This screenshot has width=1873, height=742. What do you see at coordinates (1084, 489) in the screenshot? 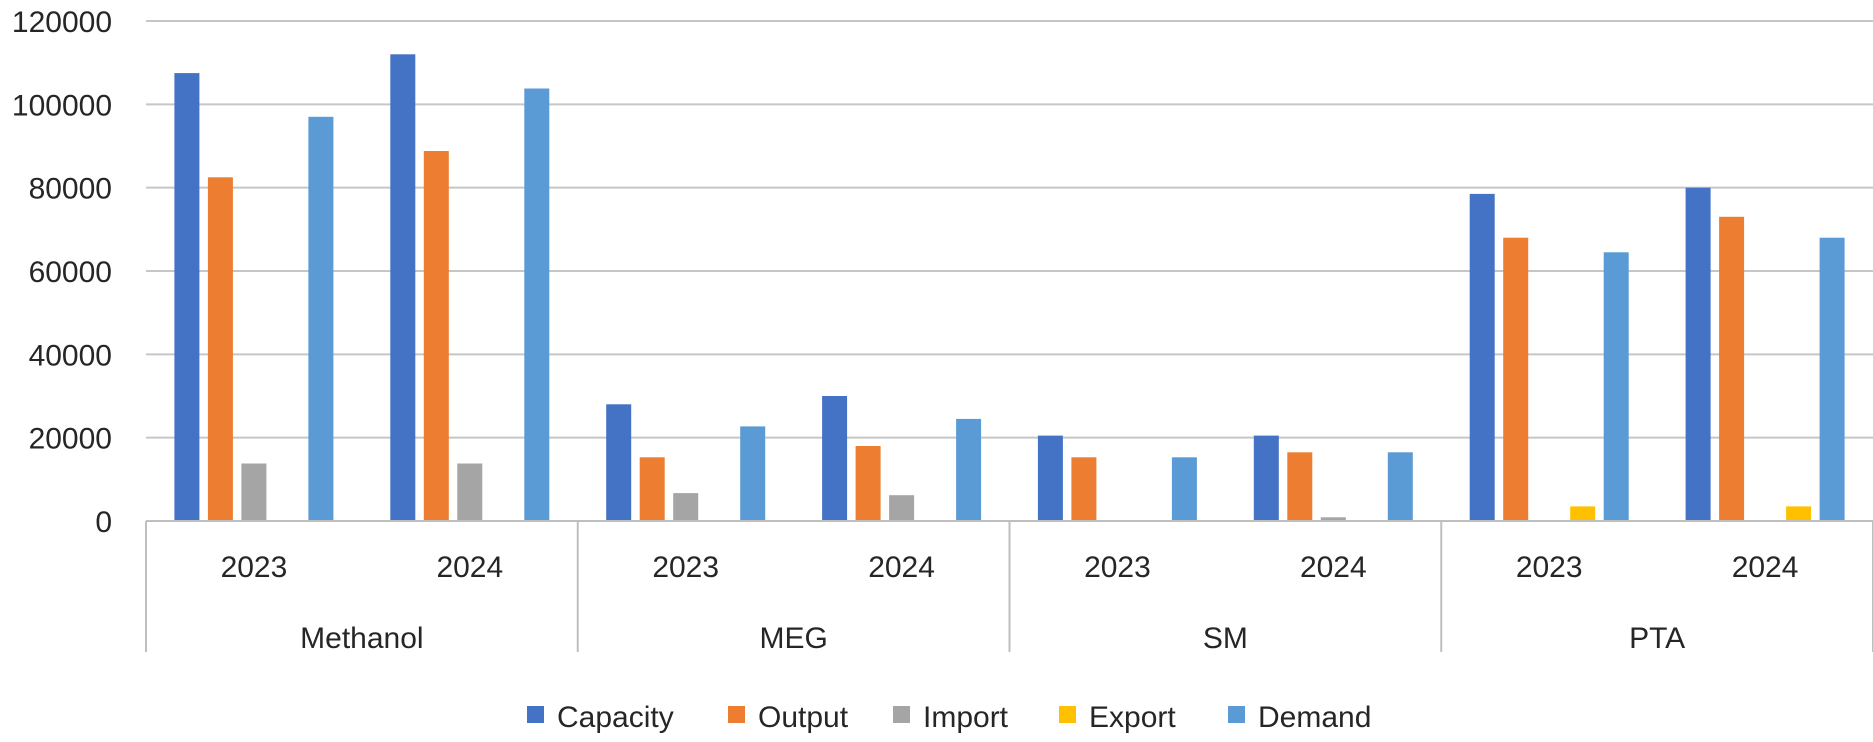
I see `bar-output-sm-2023` at bounding box center [1084, 489].